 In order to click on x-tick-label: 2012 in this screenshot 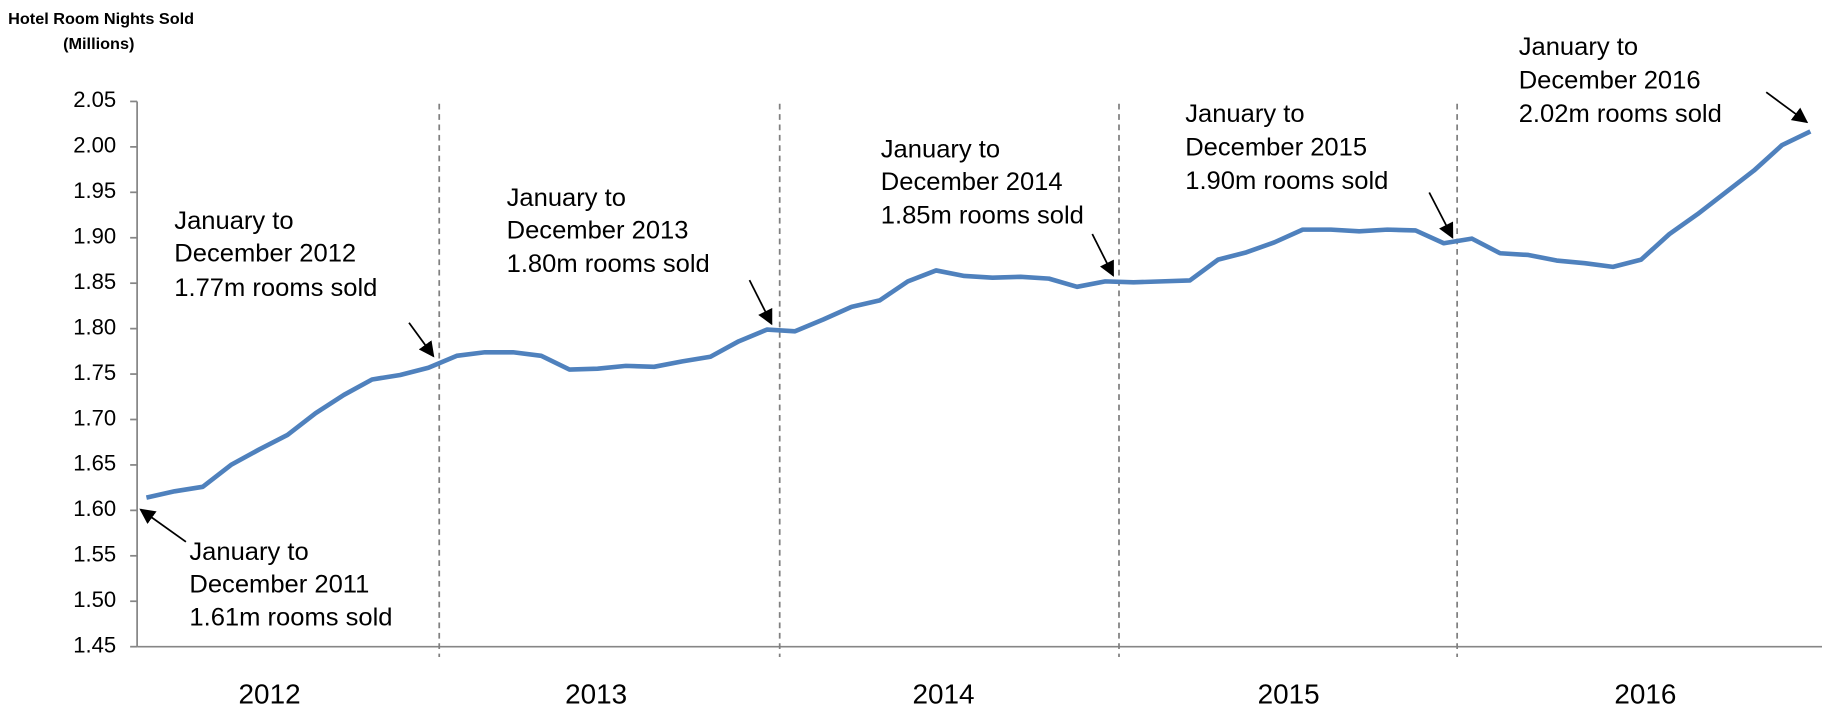, I will do `click(270, 694)`.